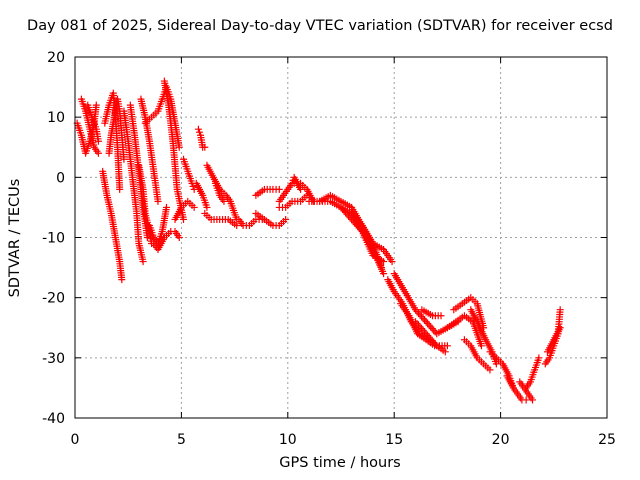 Image resolution: width=640 pixels, height=480 pixels. I want to click on x-tick-label: 0, so click(75, 440).